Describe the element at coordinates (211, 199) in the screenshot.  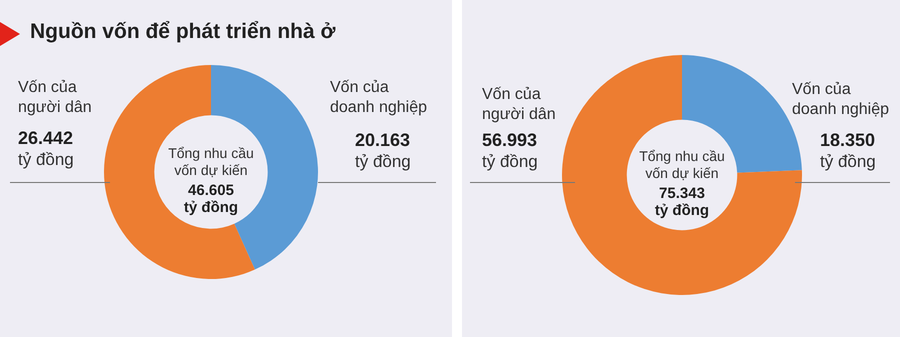
I see `text: 46.605 tỷ đồng` at that location.